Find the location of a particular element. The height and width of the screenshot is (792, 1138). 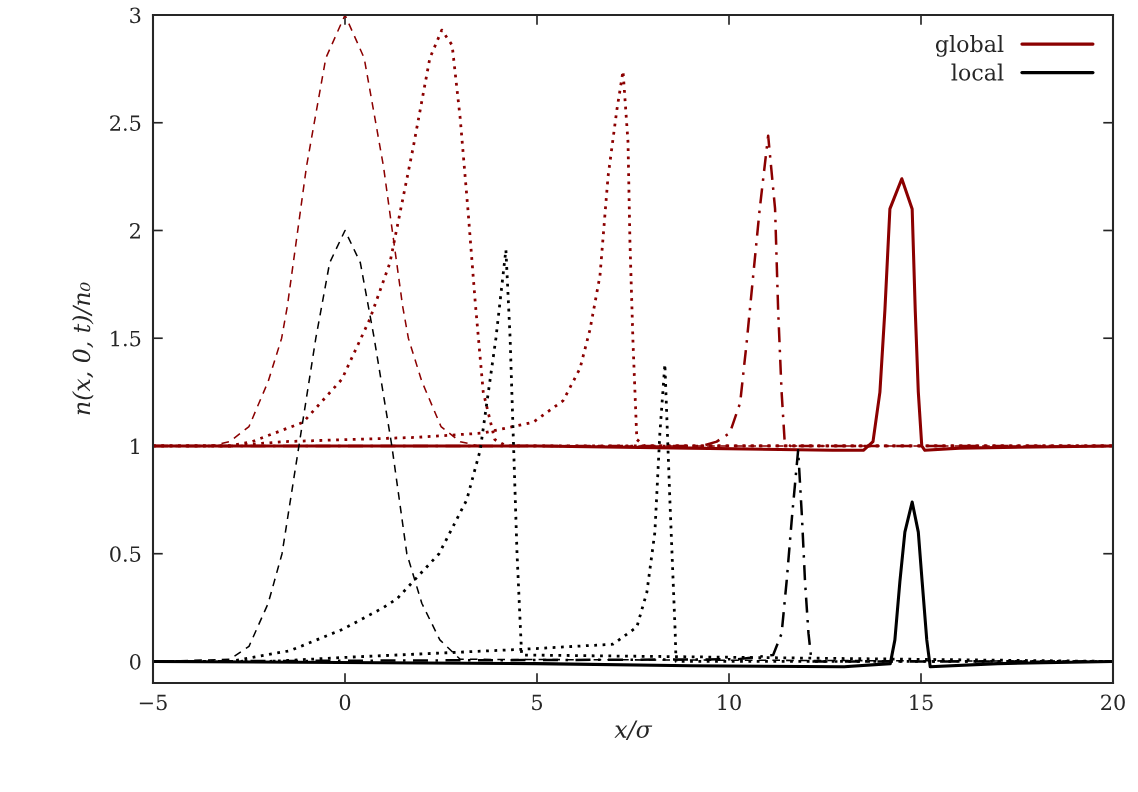

y-tick-label: 2 is located at coordinates (135, 230).